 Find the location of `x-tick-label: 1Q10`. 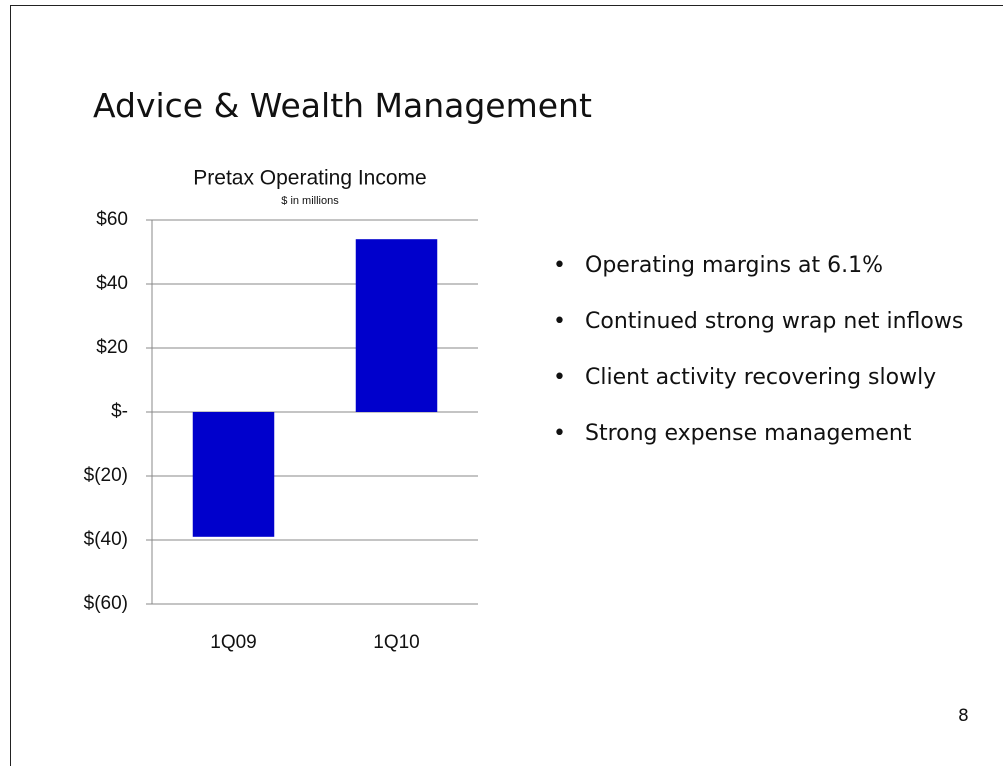

x-tick-label: 1Q10 is located at coordinates (396, 642).